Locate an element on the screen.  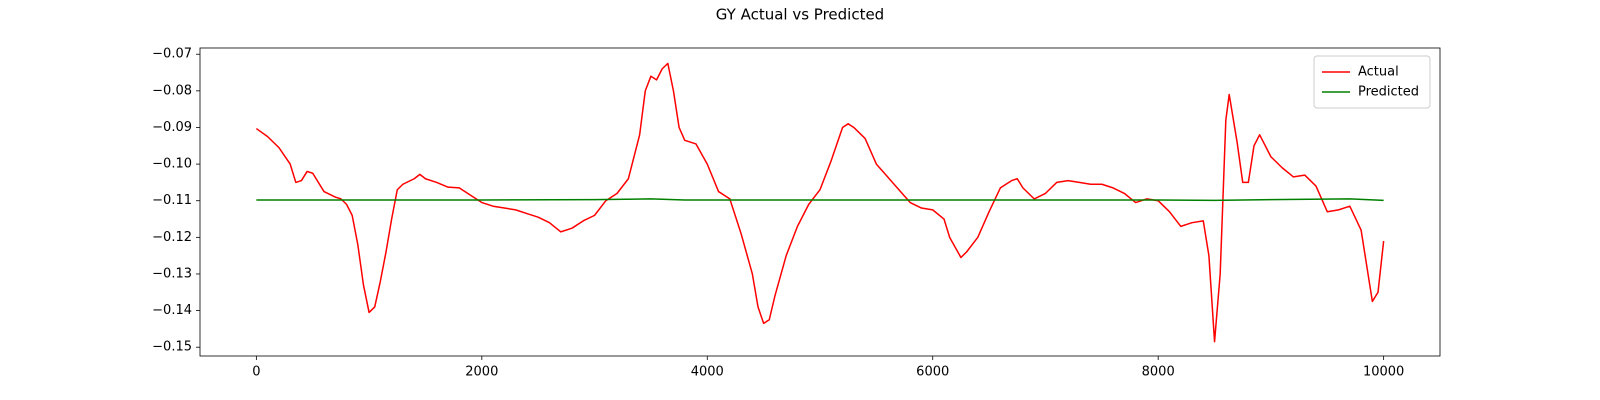
x-tick-label: 8000 is located at coordinates (1158, 372).